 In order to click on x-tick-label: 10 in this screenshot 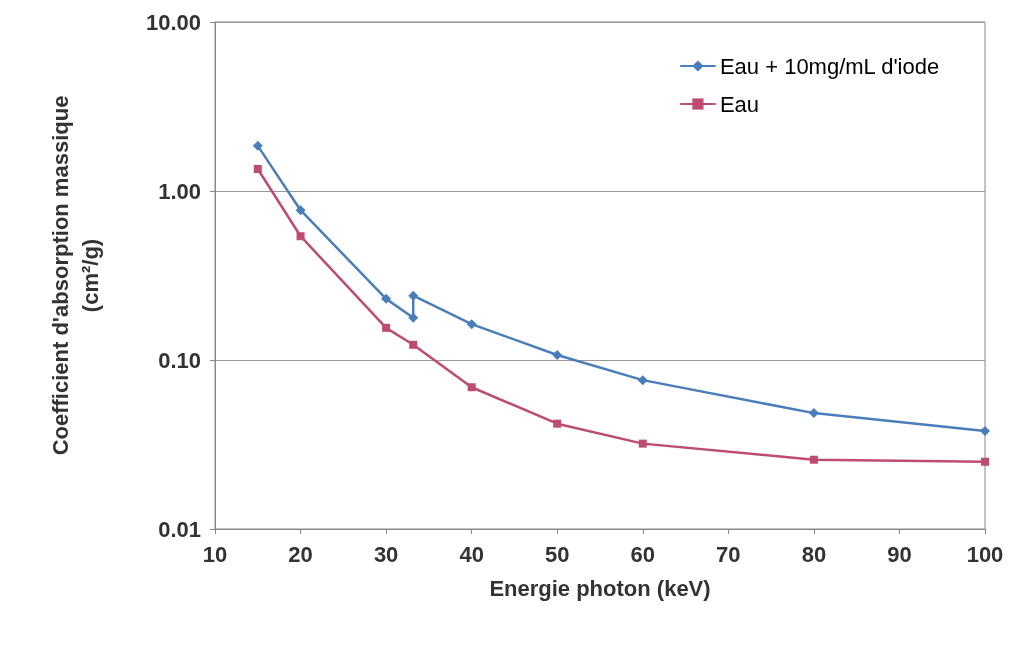, I will do `click(215, 554)`.